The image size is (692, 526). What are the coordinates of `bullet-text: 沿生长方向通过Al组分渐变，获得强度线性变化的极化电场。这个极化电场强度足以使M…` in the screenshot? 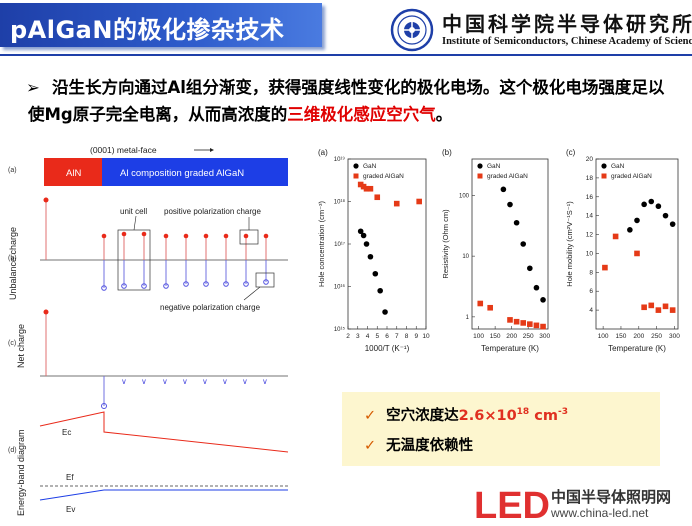 It's located at (346, 101).